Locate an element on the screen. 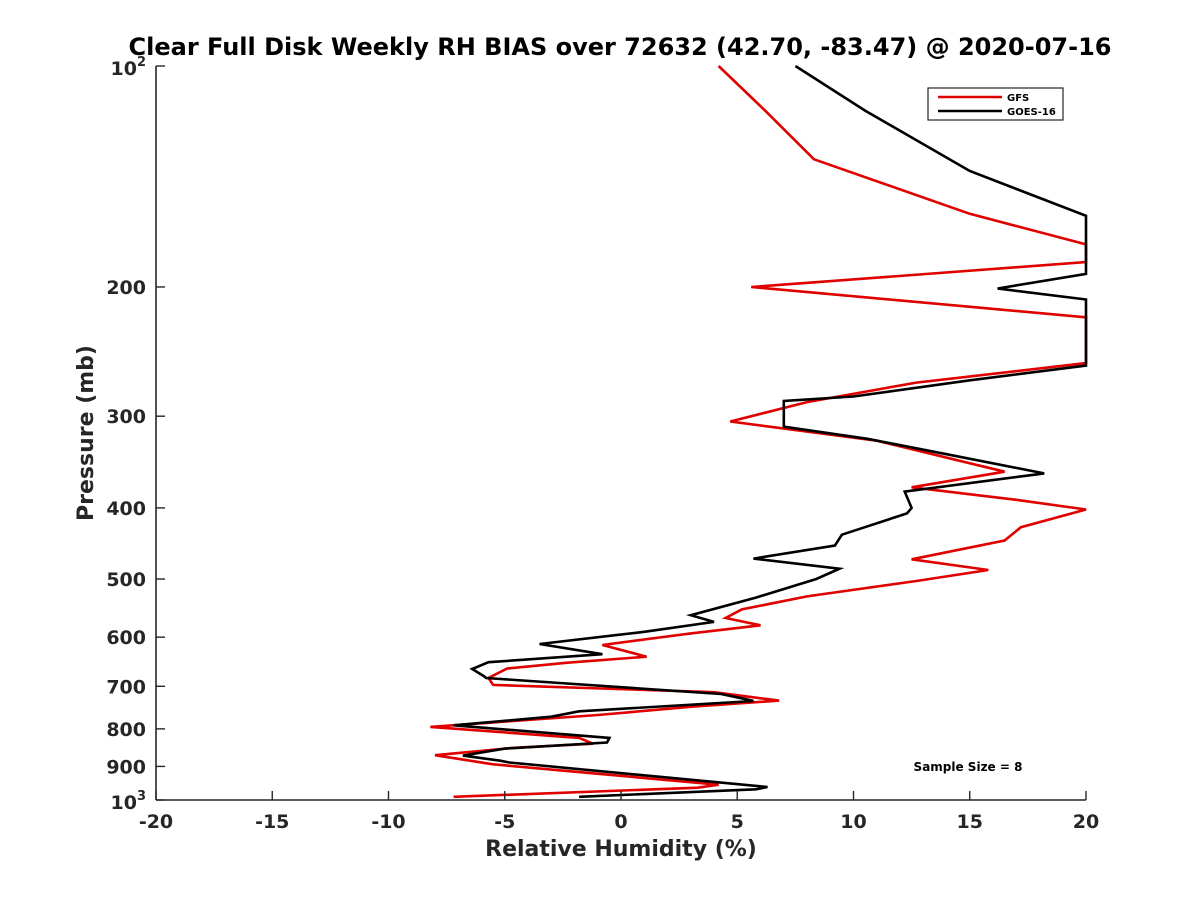 The image size is (1200, 900). legend: GFS GOES-16 is located at coordinates (995, 104).